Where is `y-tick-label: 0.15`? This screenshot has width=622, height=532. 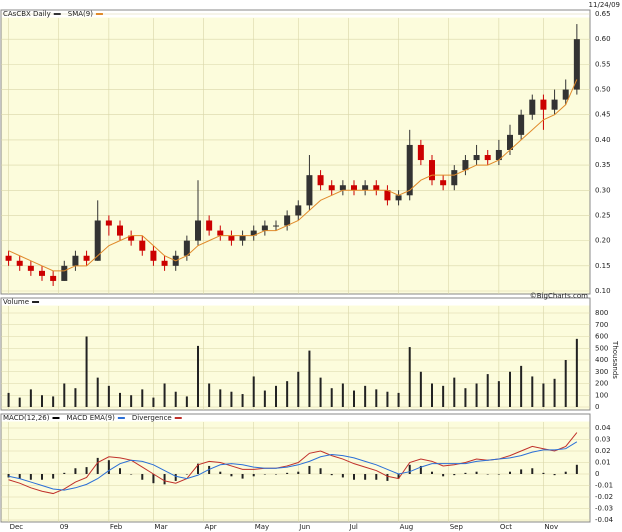 y-tick-label: 0.15 is located at coordinates (603, 266).